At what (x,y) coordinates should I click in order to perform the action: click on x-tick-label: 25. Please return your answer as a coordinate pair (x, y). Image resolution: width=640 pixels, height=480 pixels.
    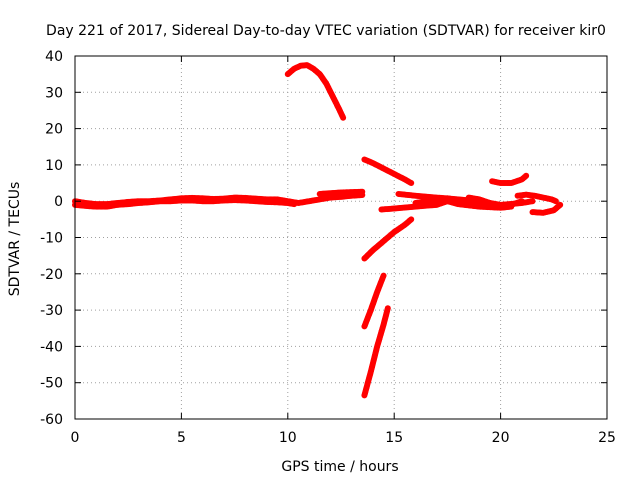
    Looking at the image, I should click on (607, 438).